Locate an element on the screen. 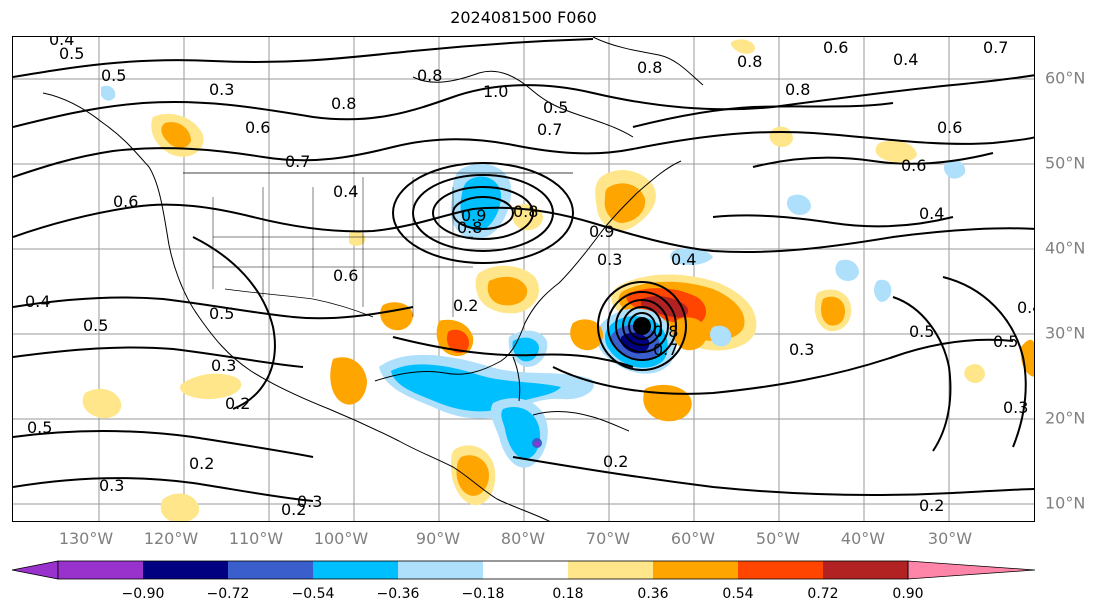 This screenshot has height=615, width=1105. colorbar-outline is located at coordinates (483, 570).